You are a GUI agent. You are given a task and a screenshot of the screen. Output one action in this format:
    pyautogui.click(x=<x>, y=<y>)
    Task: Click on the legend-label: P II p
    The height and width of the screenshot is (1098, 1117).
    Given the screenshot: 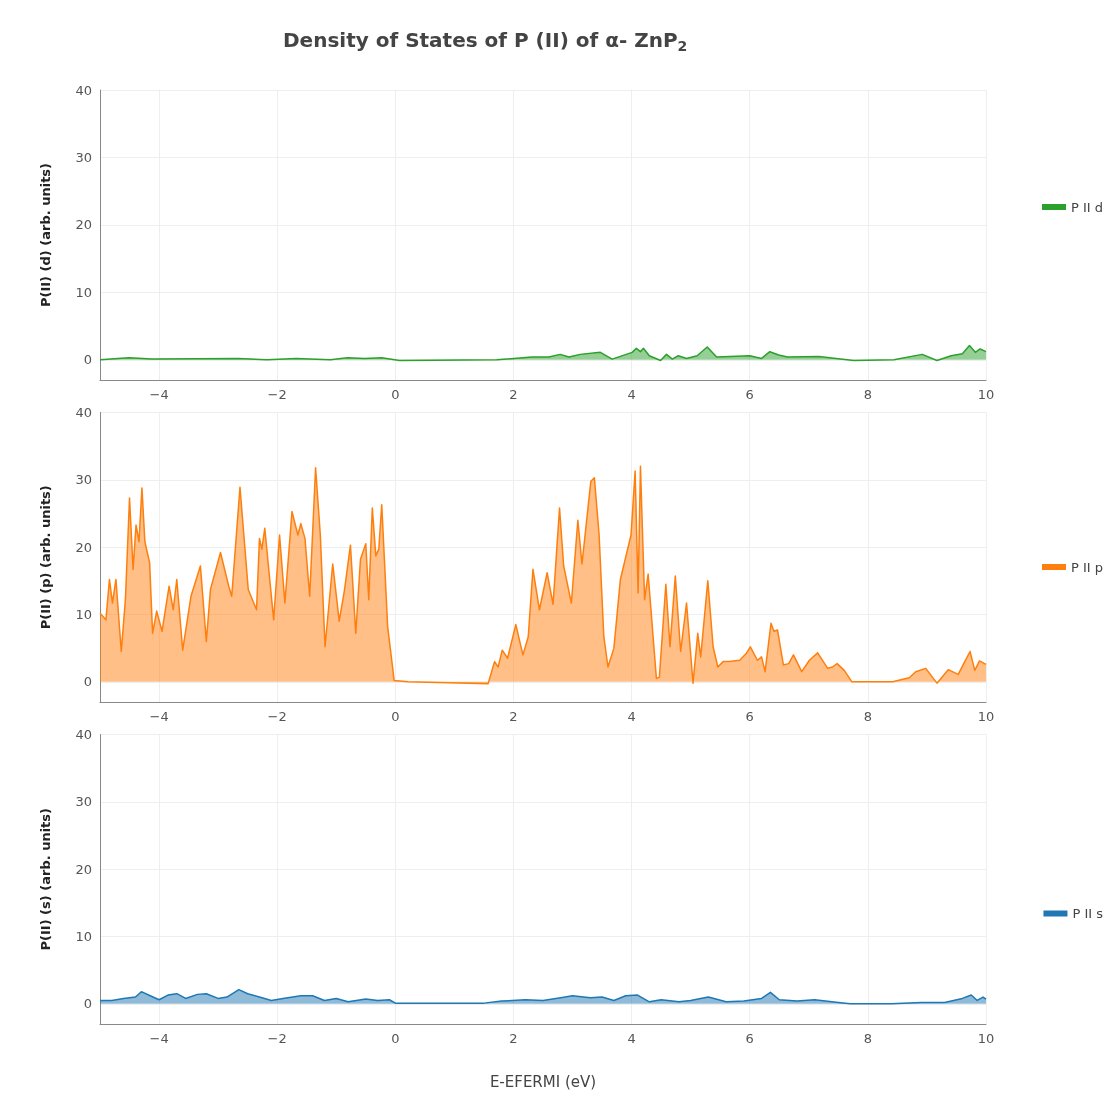 What is the action you would take?
    pyautogui.click(x=1087, y=567)
    